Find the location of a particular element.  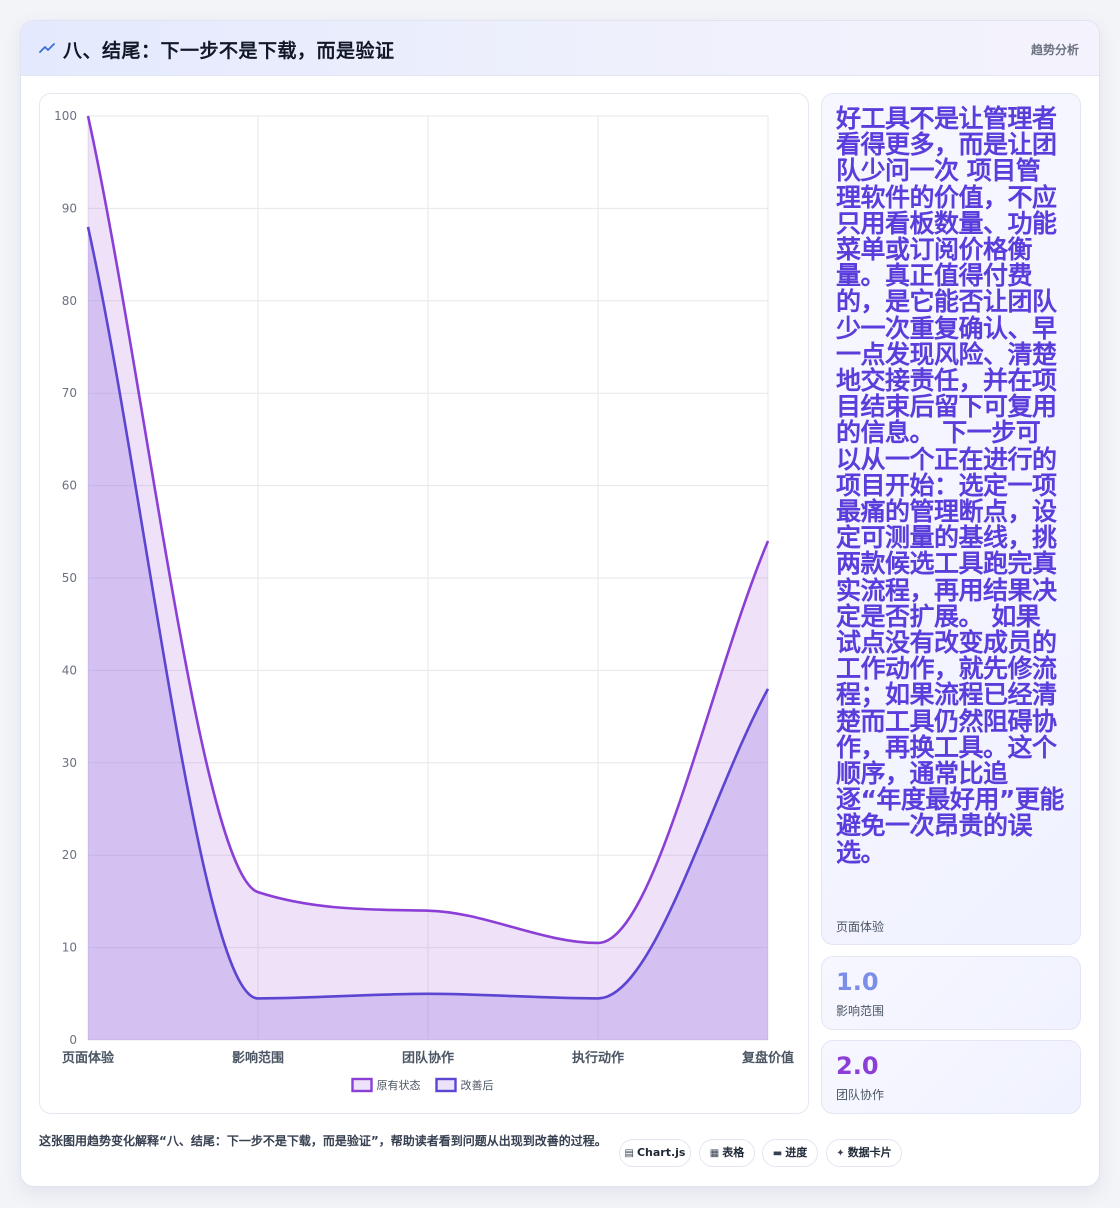

y-tick-label: 80 is located at coordinates (69, 301).